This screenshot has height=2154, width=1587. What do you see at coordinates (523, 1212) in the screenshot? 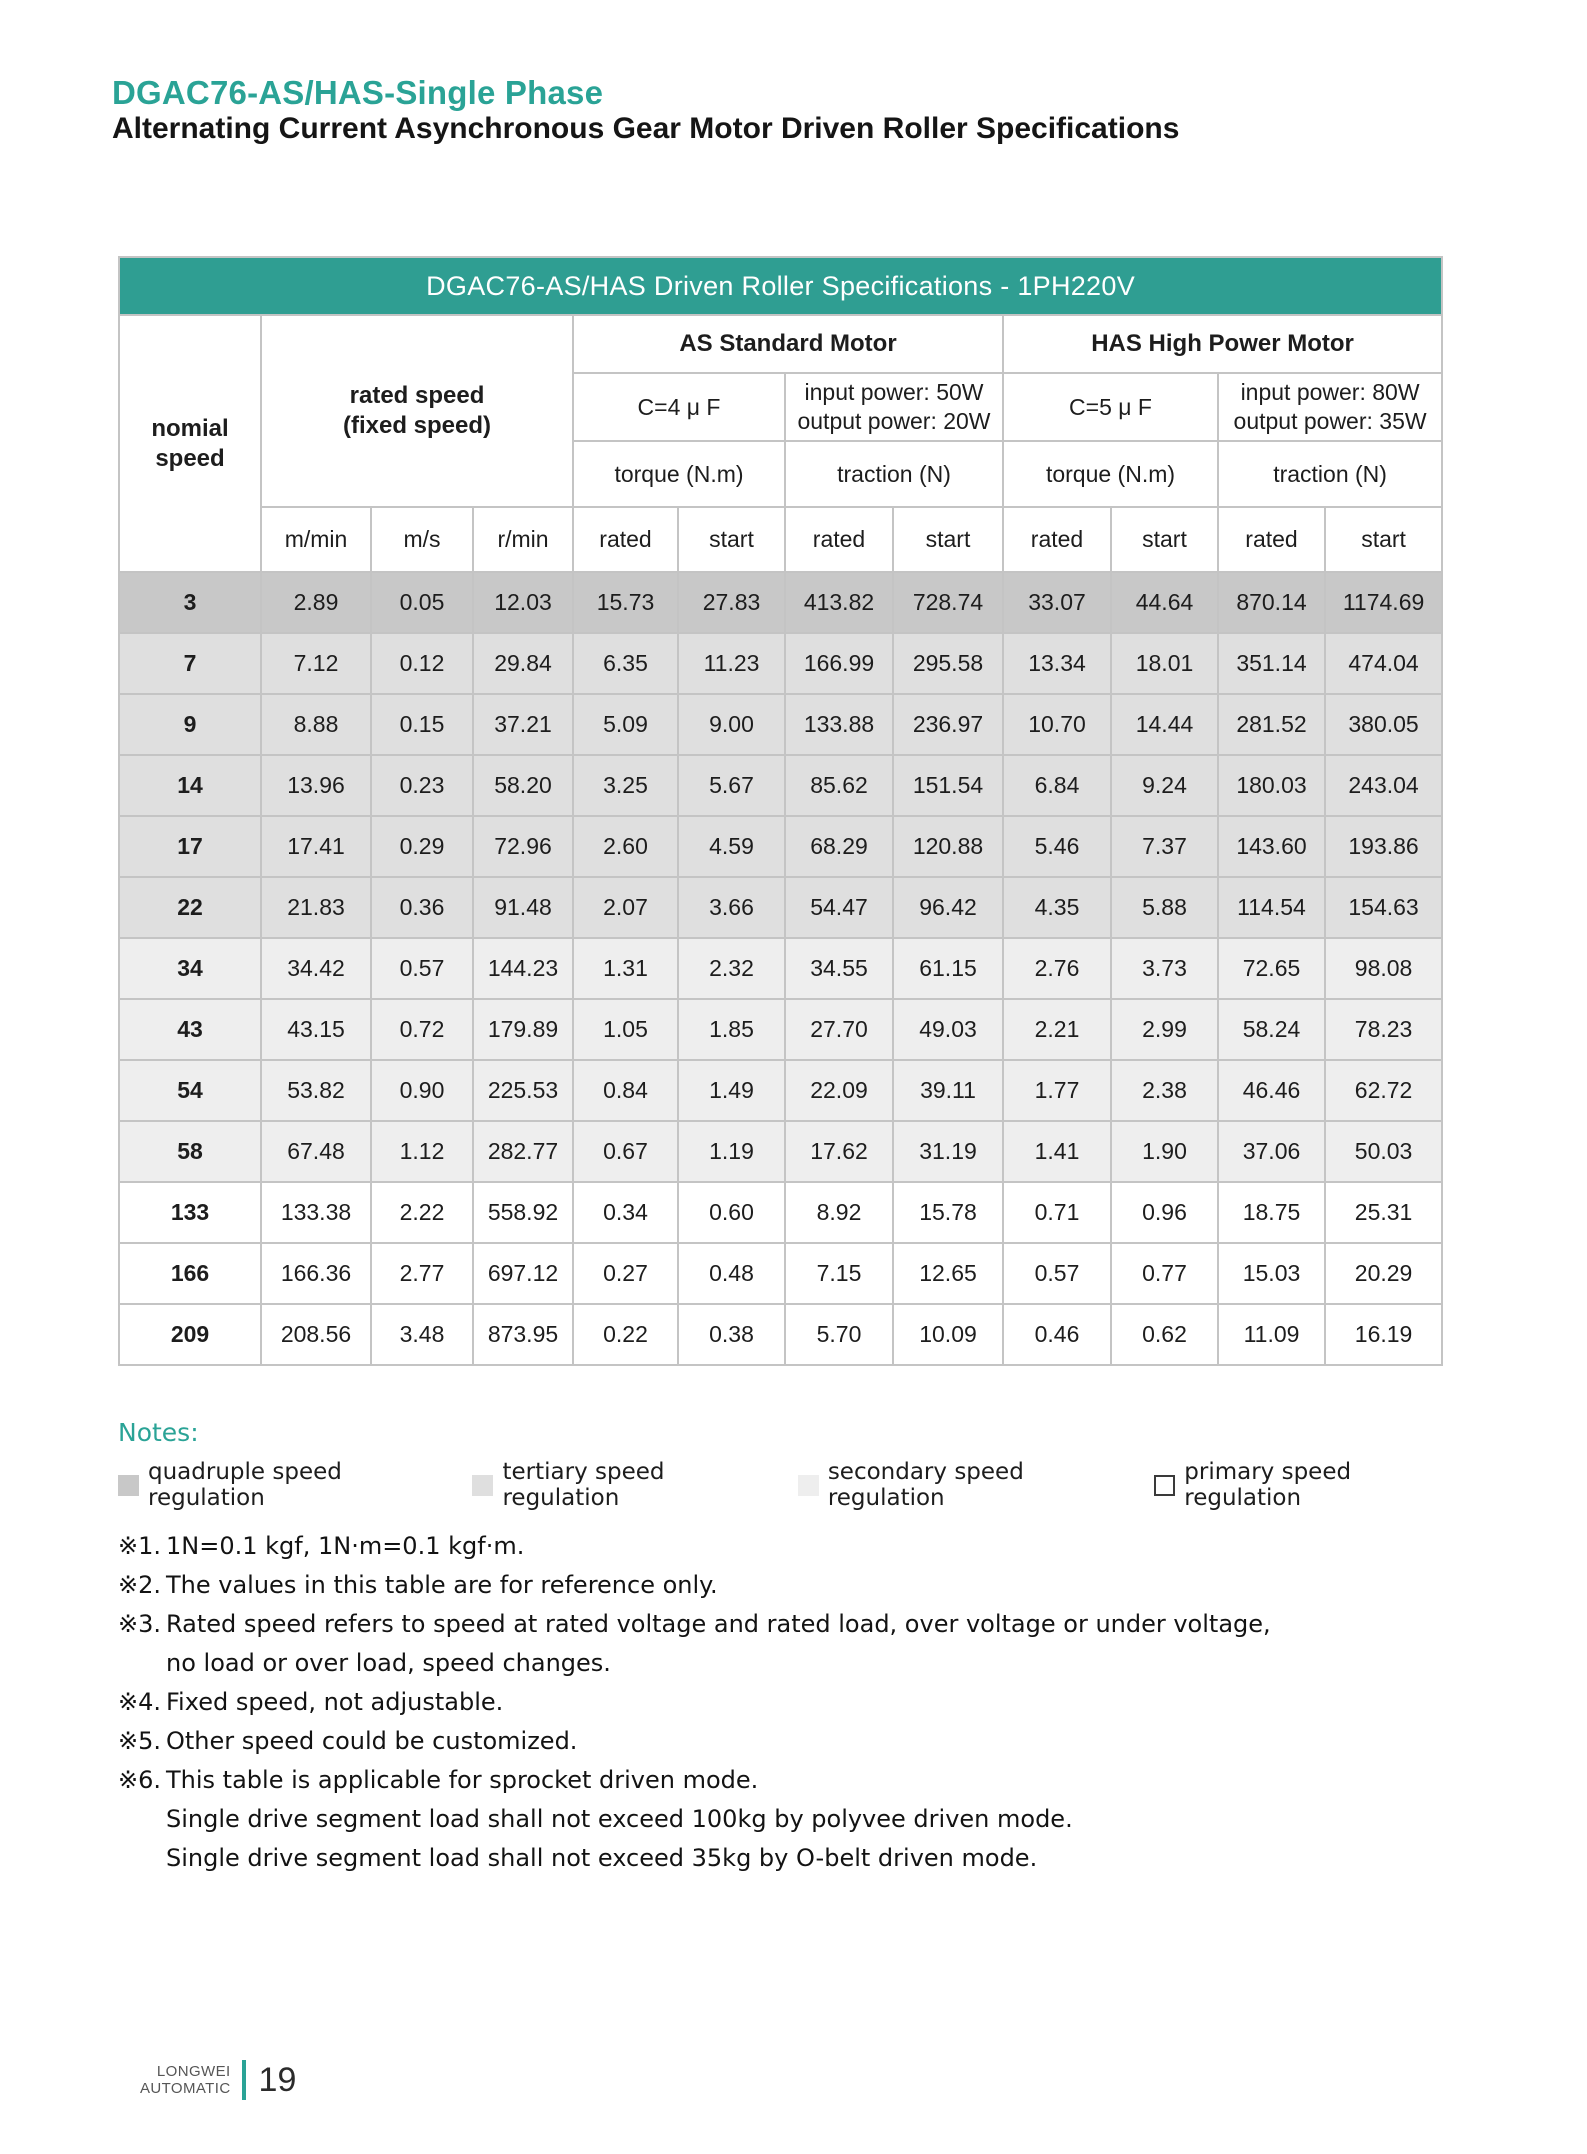
I see `data-cell: 558.92` at bounding box center [523, 1212].